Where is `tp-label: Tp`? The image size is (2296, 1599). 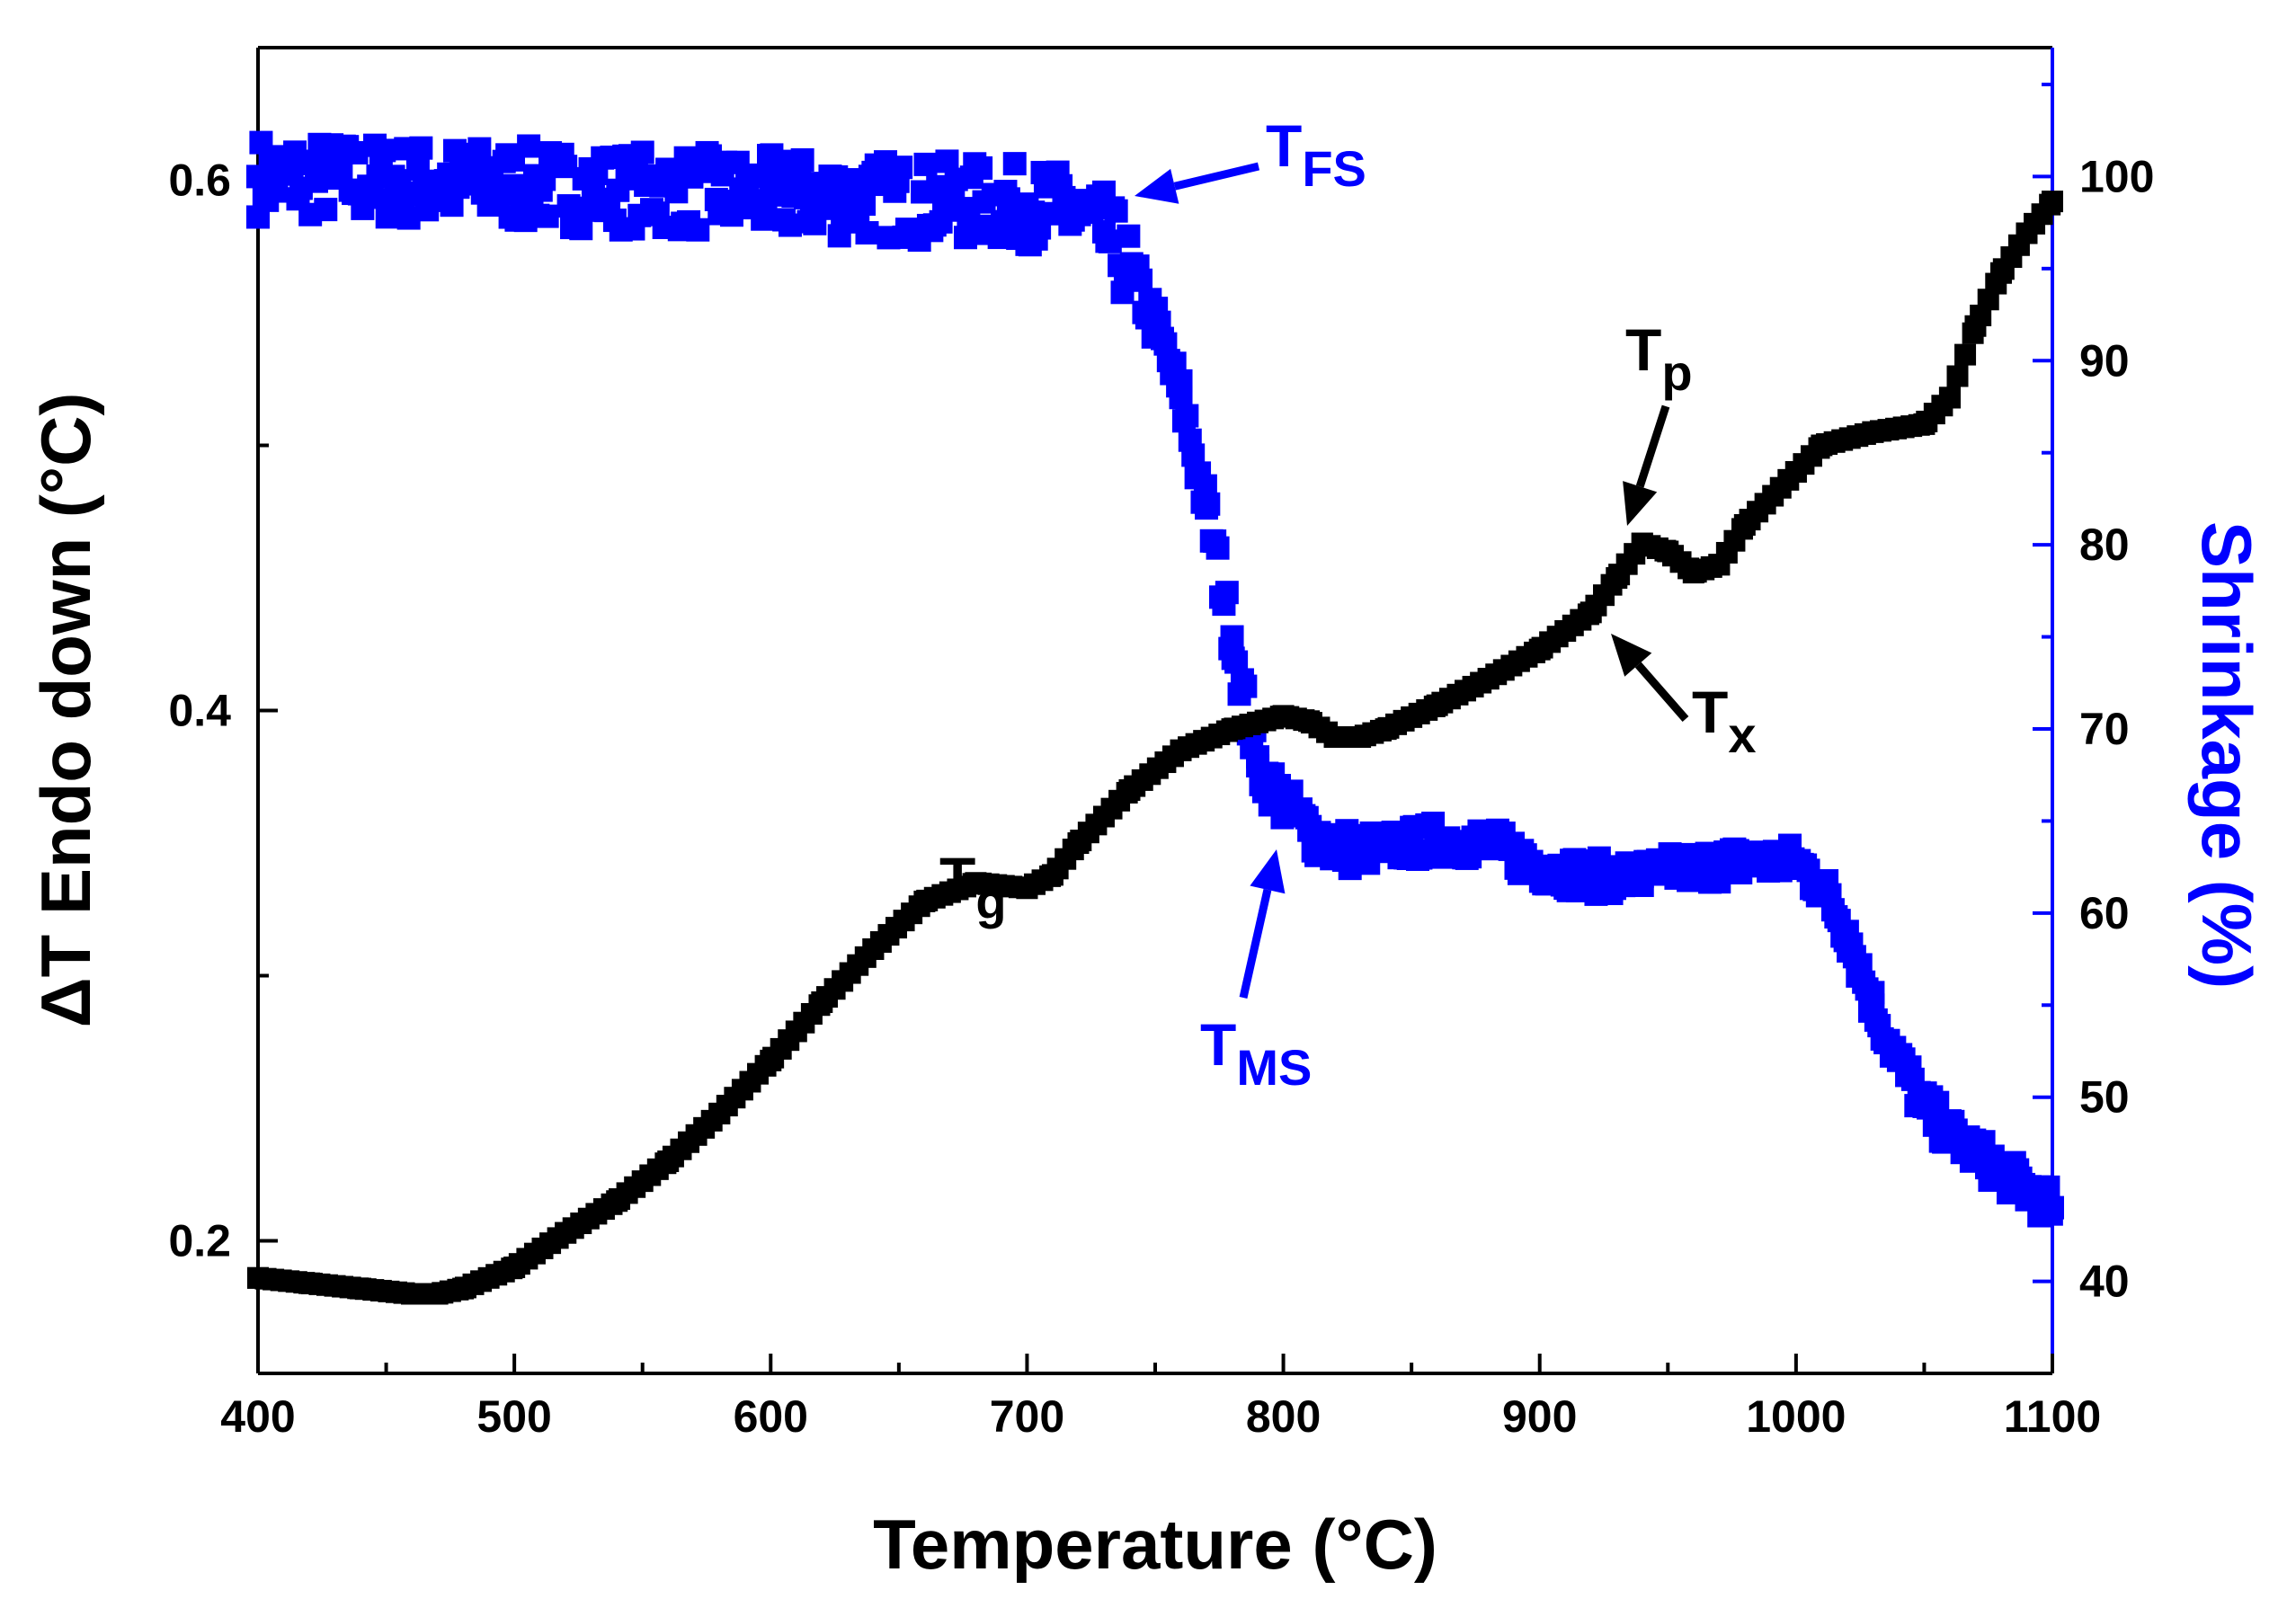
tp-label: Tp is located at coordinates (1659, 358).